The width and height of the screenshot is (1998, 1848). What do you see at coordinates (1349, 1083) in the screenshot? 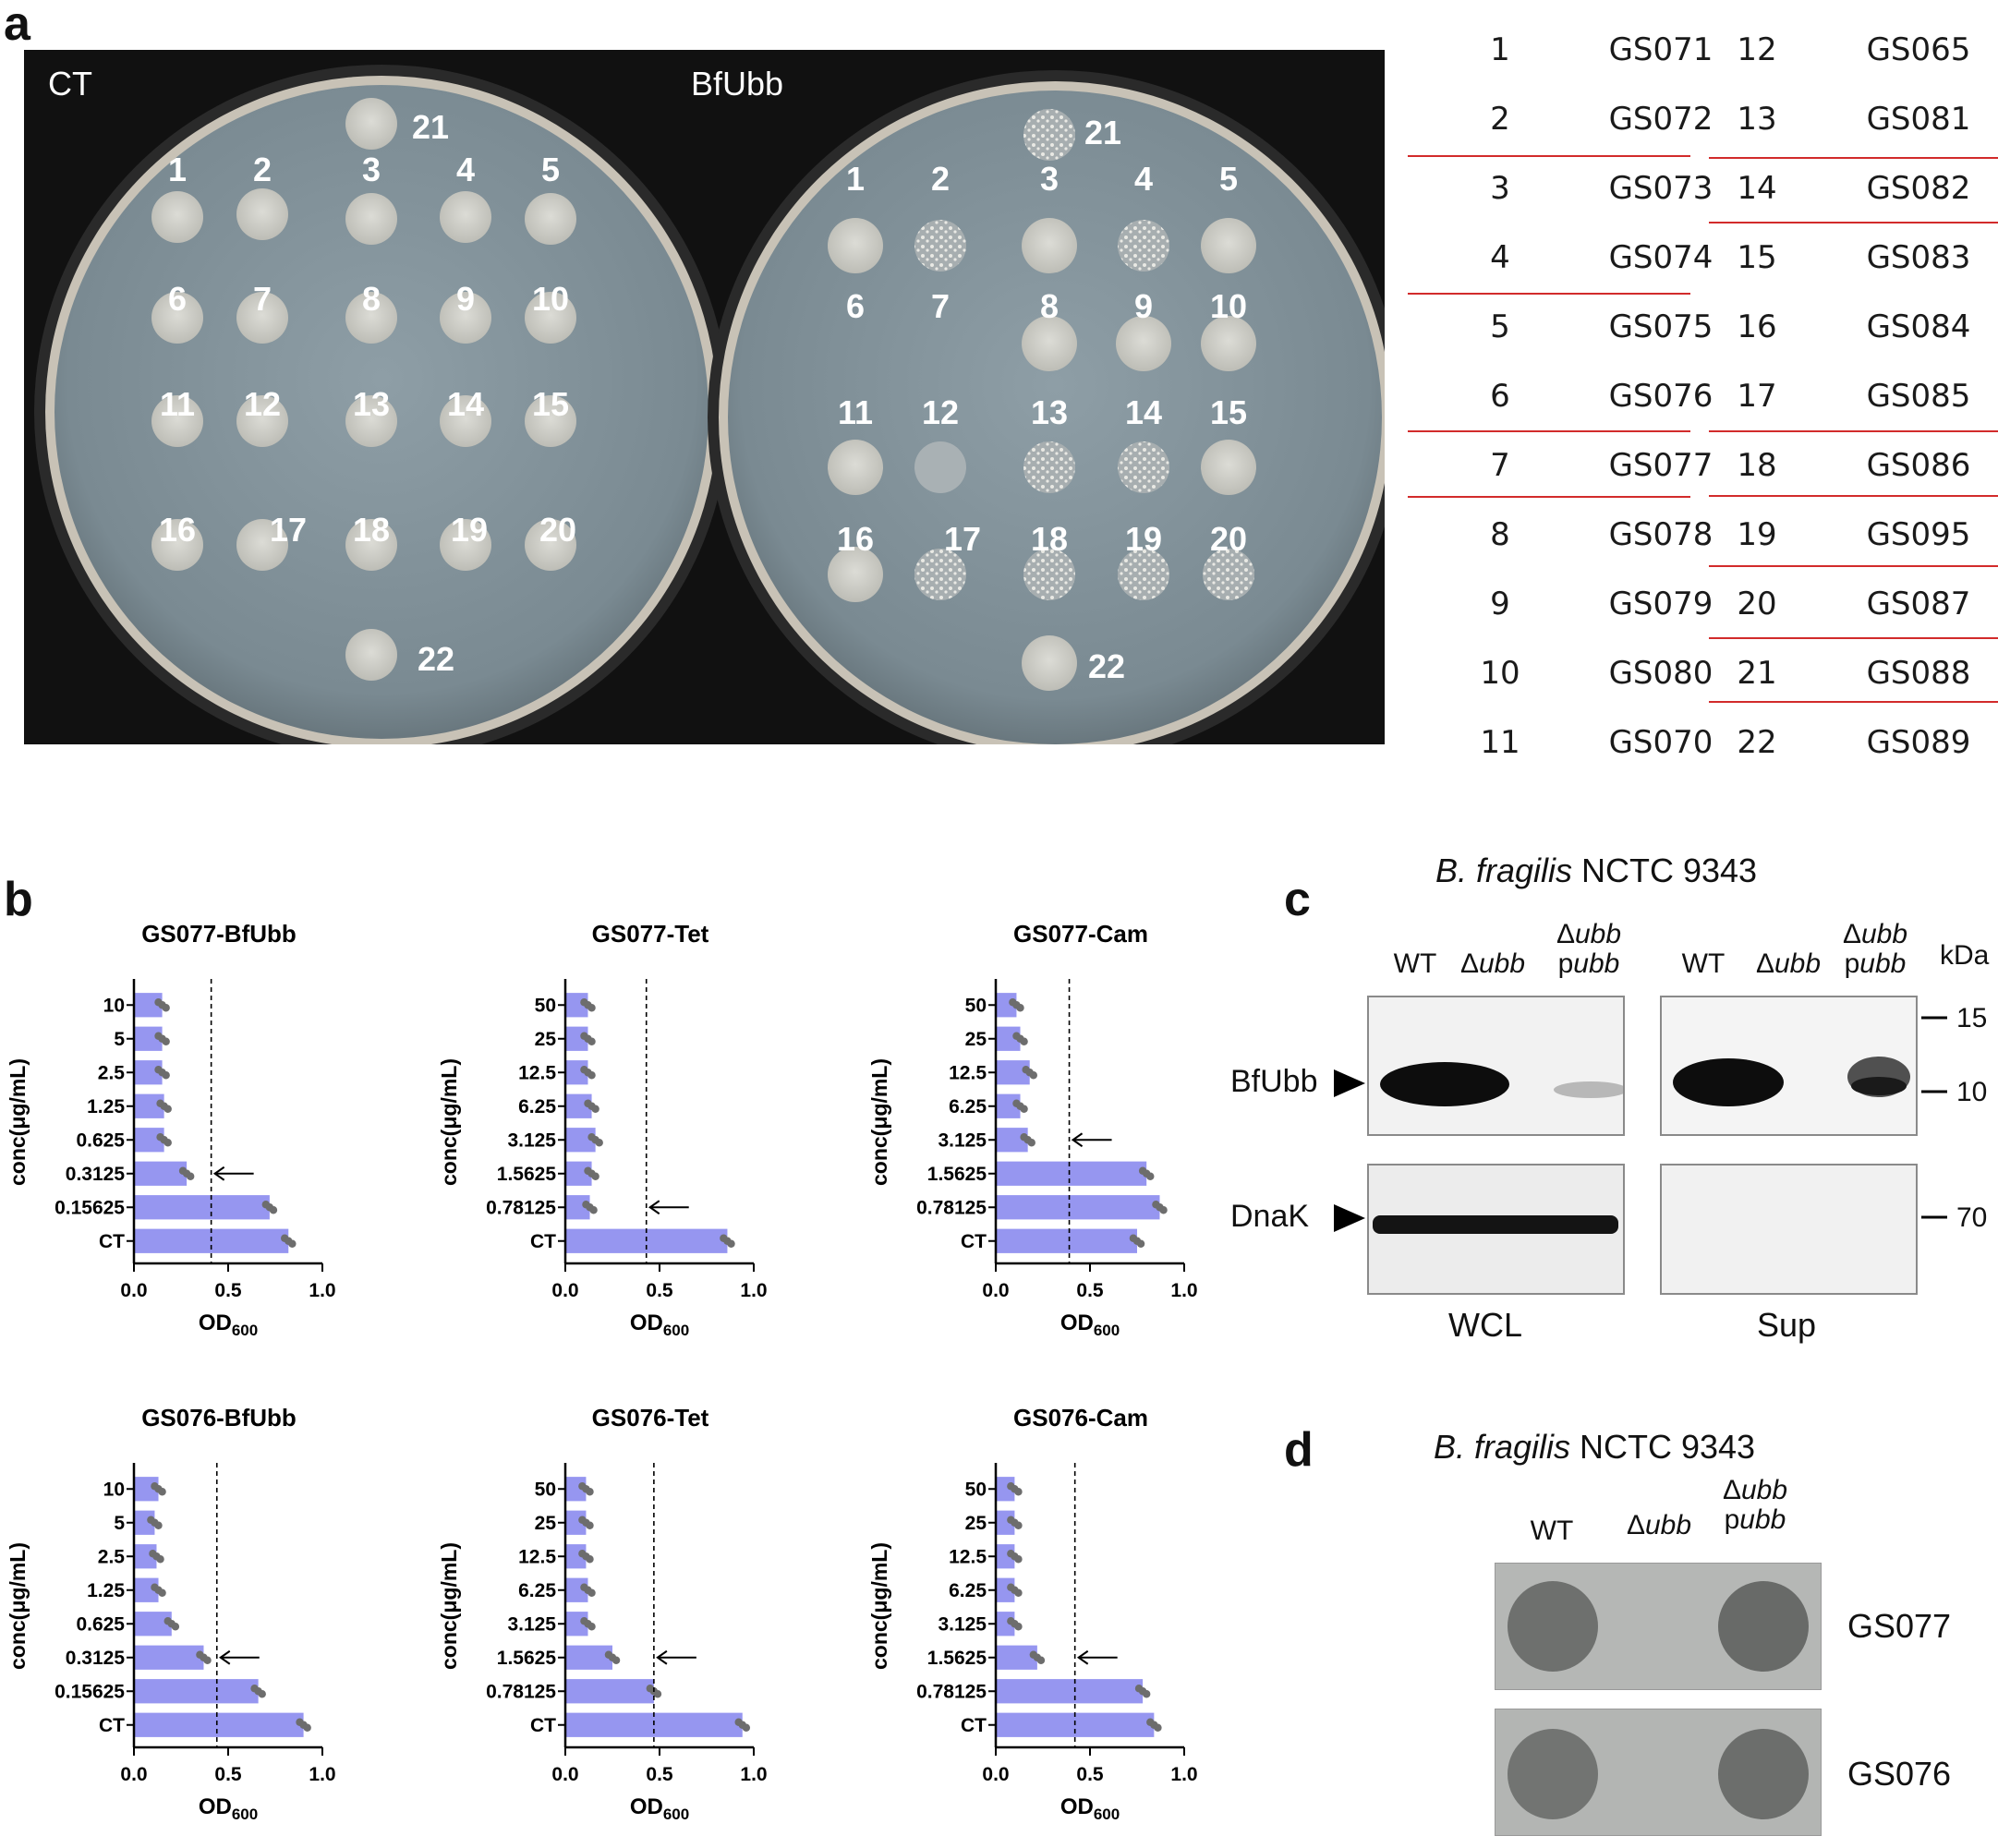
I see `bfubb-arrowhead-icon` at bounding box center [1349, 1083].